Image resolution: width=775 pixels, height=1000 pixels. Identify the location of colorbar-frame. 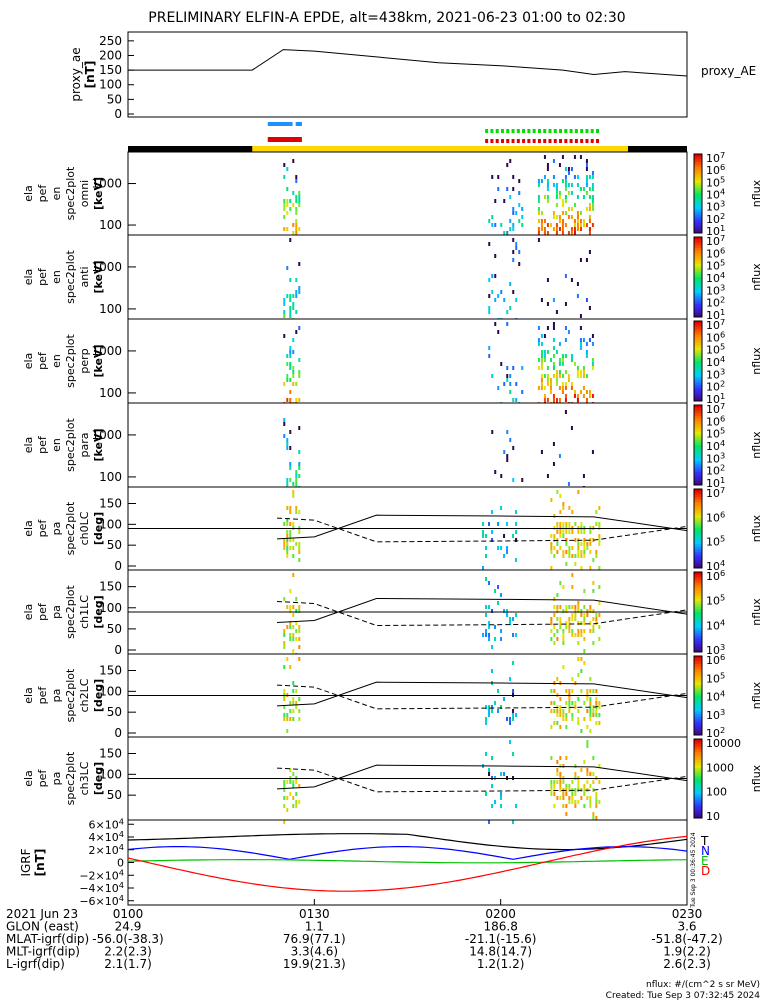
(698, 193).